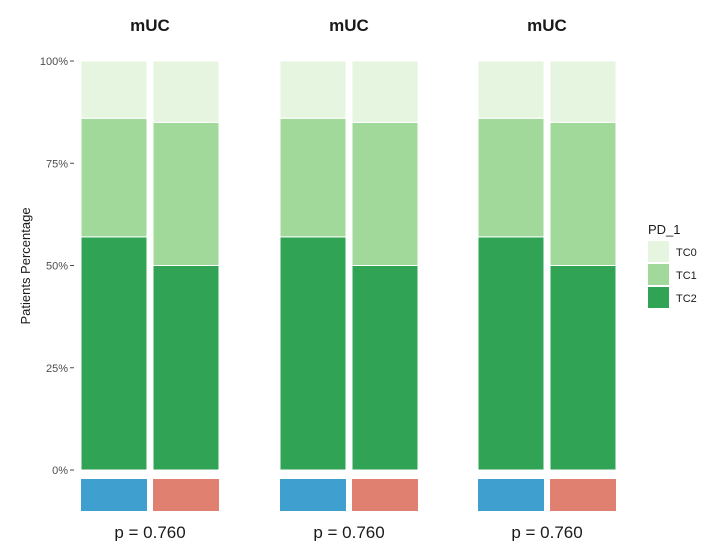 The image size is (720, 541). I want to click on y-axis-title: Patients Percentage, so click(25, 265).